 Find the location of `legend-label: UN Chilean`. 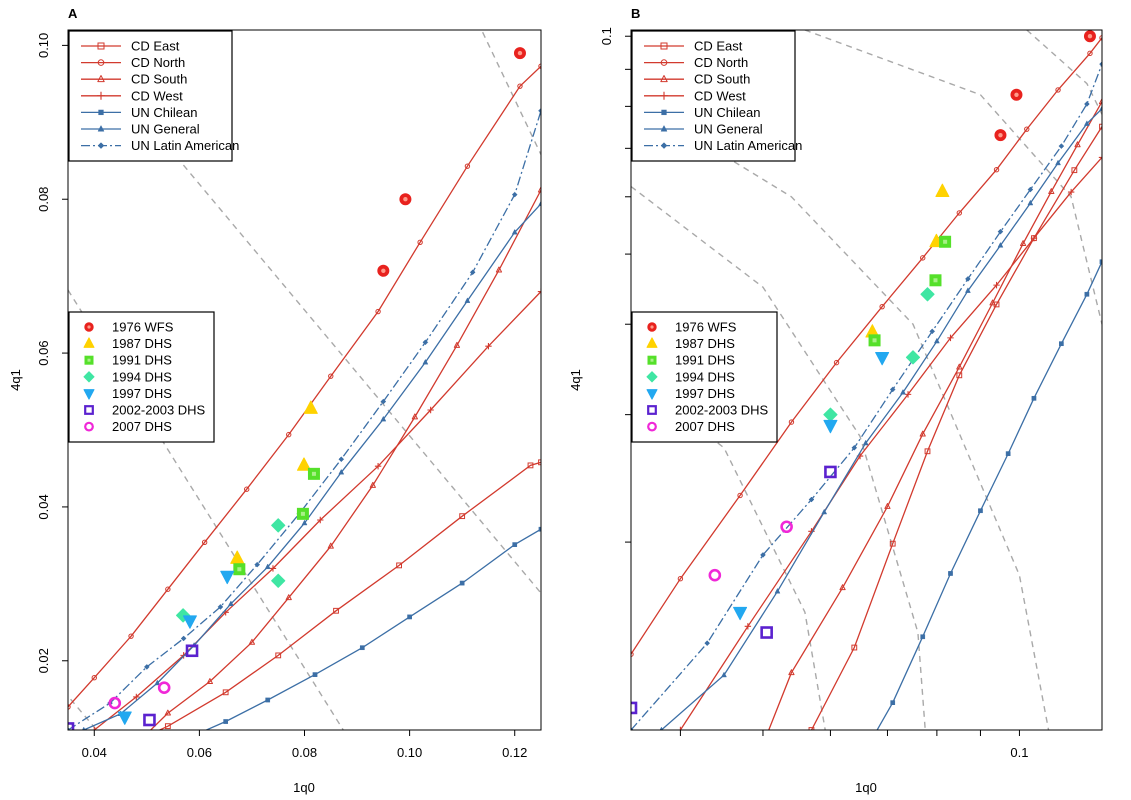

legend-label: UN Chilean is located at coordinates (727, 112).